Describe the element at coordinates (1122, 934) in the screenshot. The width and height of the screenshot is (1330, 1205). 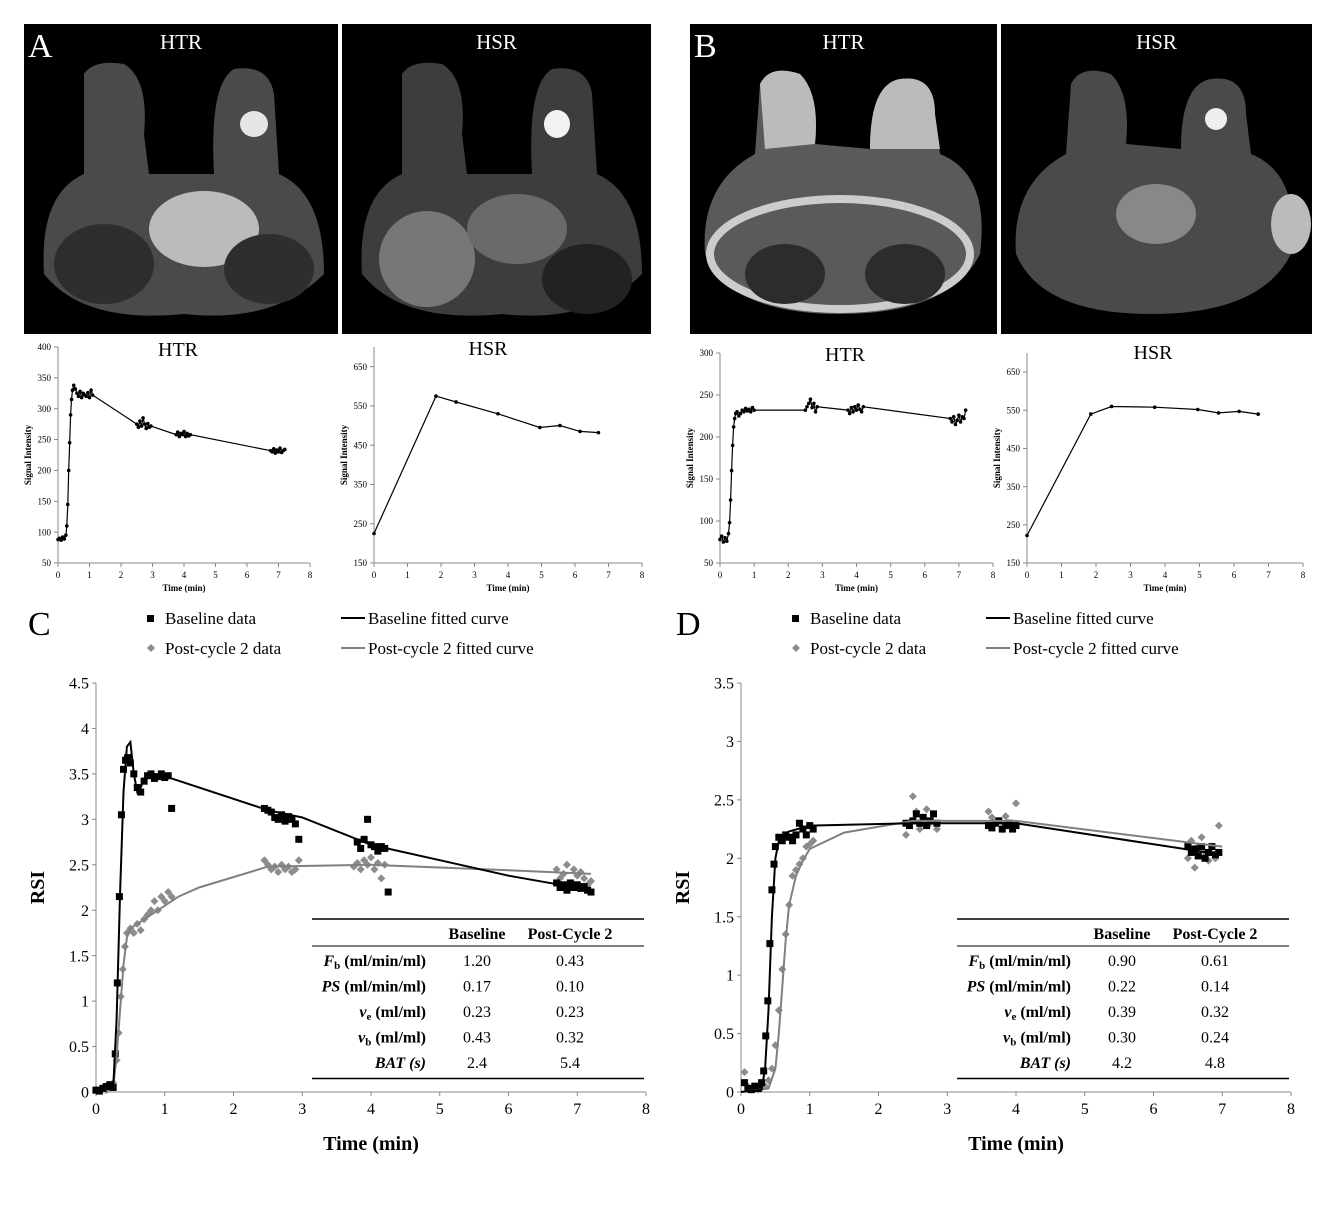
I see `table-header-baseline: Baseline` at that location.